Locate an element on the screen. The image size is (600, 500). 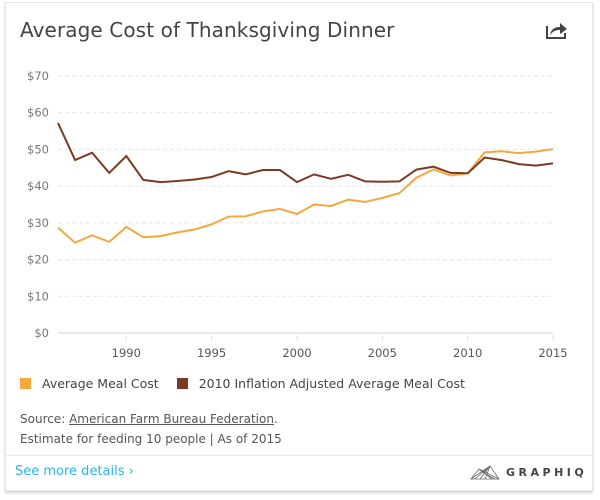
chart-title: Average Cost of Thanksgiving Dinner is located at coordinates (207, 30).